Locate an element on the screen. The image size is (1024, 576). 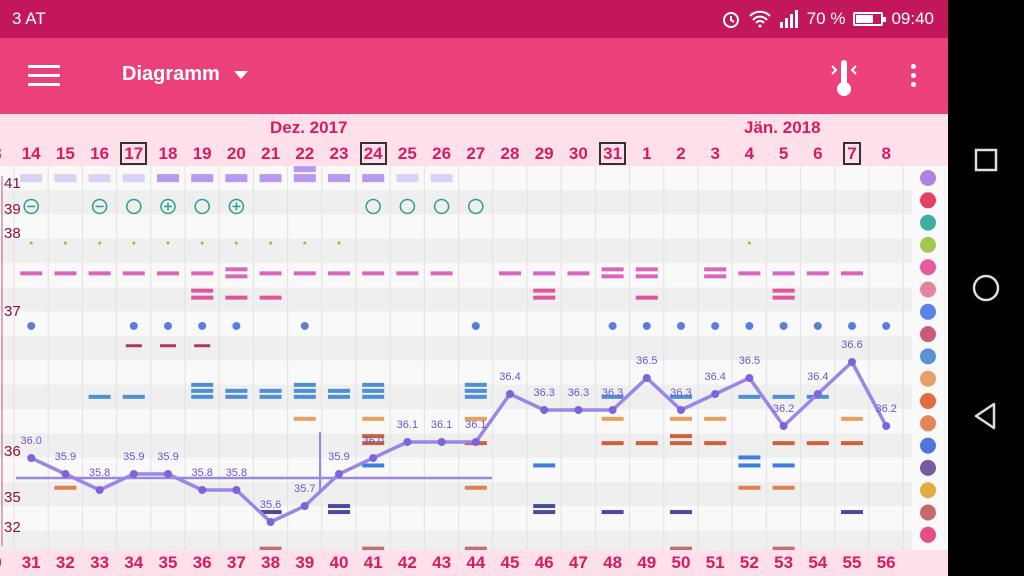
day-8: 21 is located at coordinates (271, 154).